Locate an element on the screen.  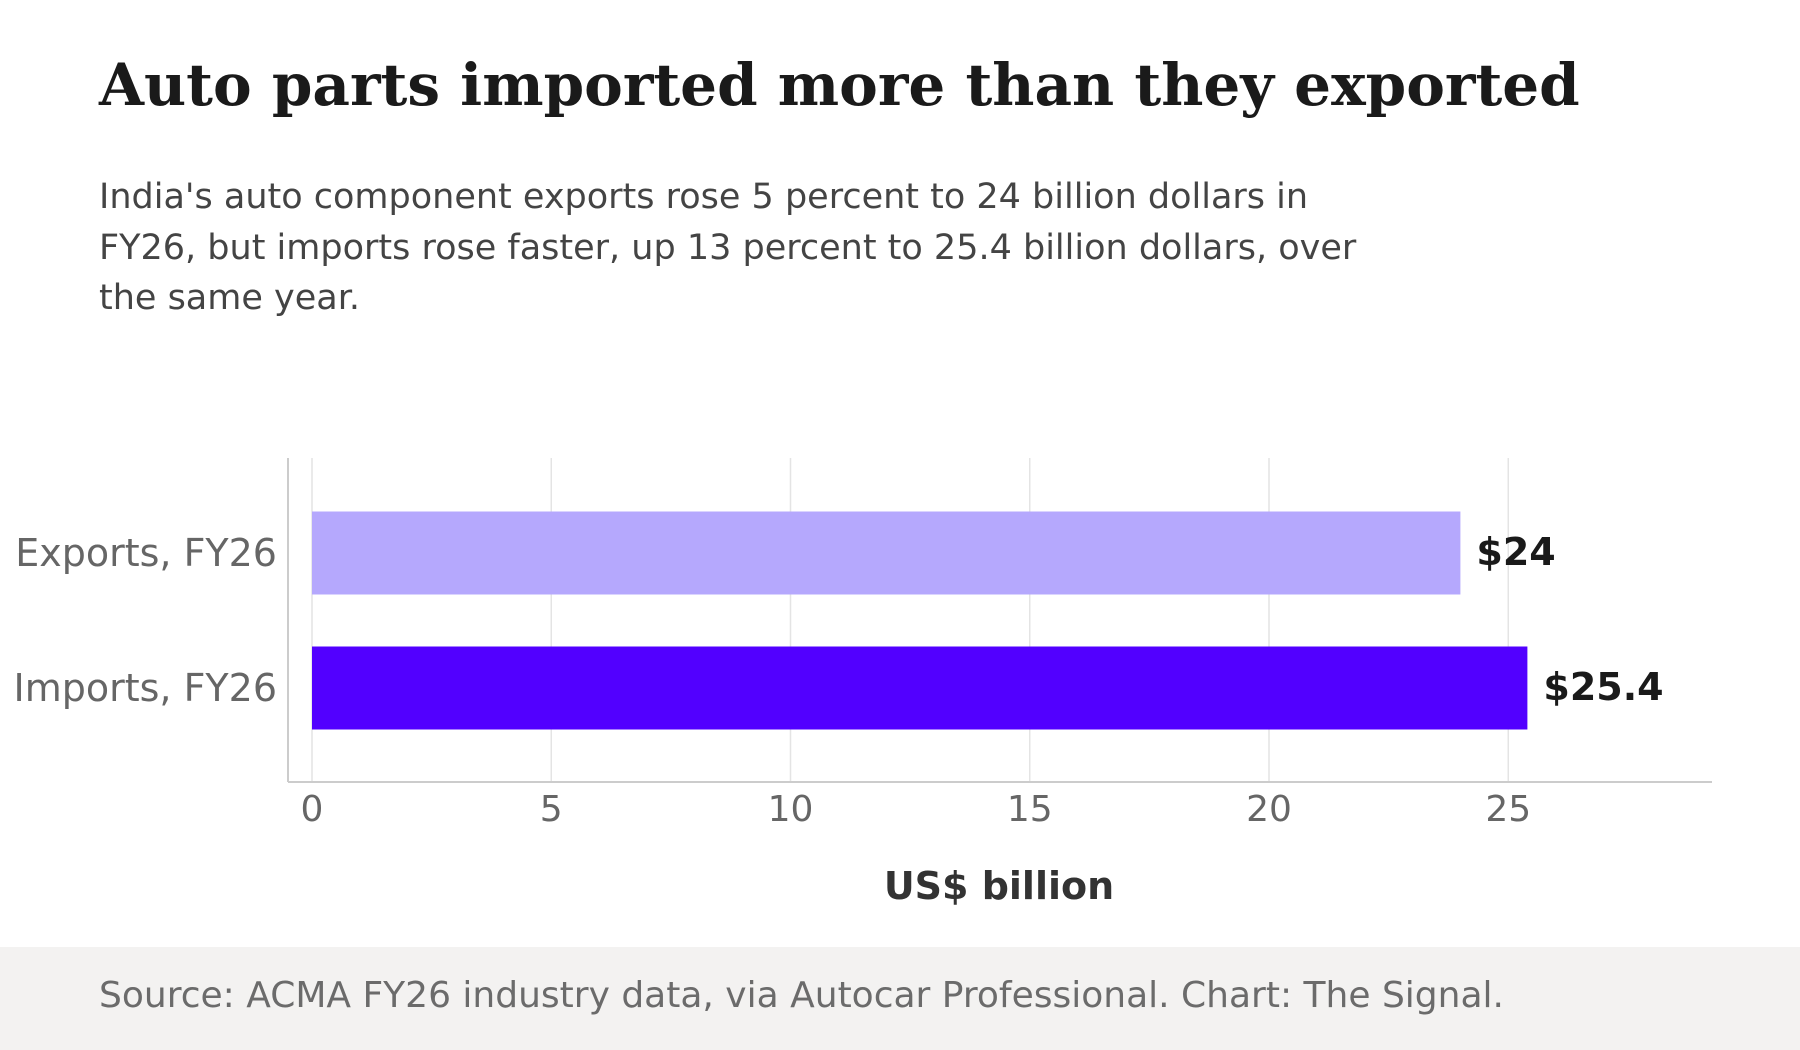
data-labels: $24 $25.4 is located at coordinates (1569, 619).